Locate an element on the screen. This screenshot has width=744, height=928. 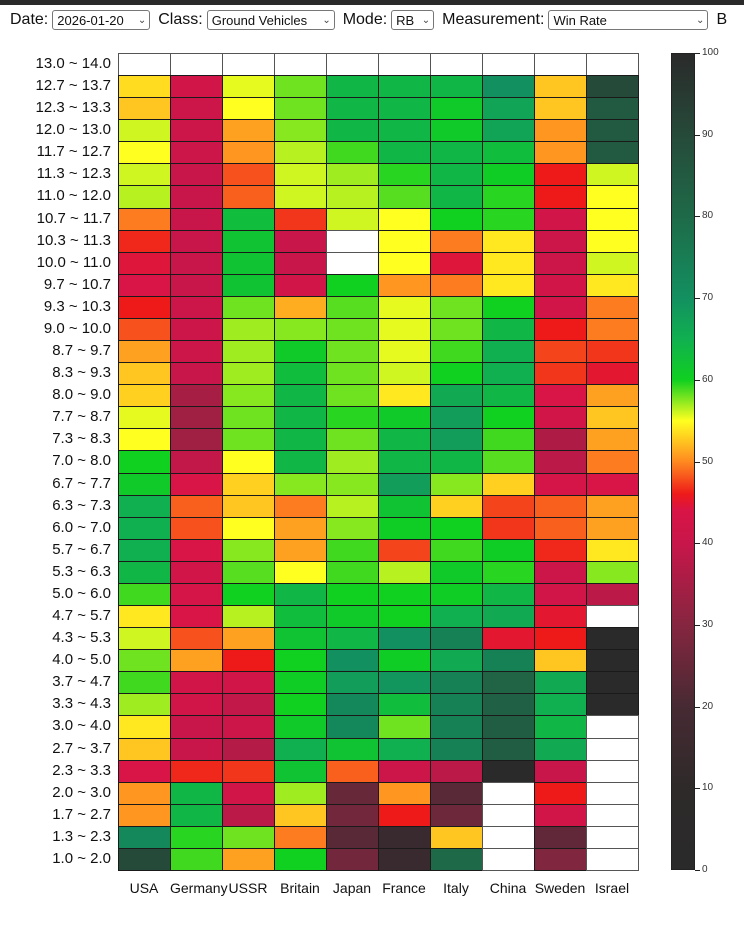
colorbar-tick-label: 10 is located at coordinates (708, 788).